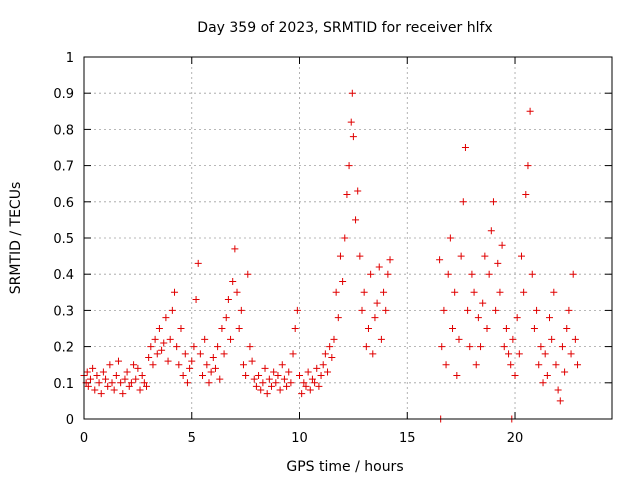 The width and height of the screenshot is (640, 480). Describe the element at coordinates (63, 311) in the screenshot. I see `y-tick-label: 0.3` at that location.